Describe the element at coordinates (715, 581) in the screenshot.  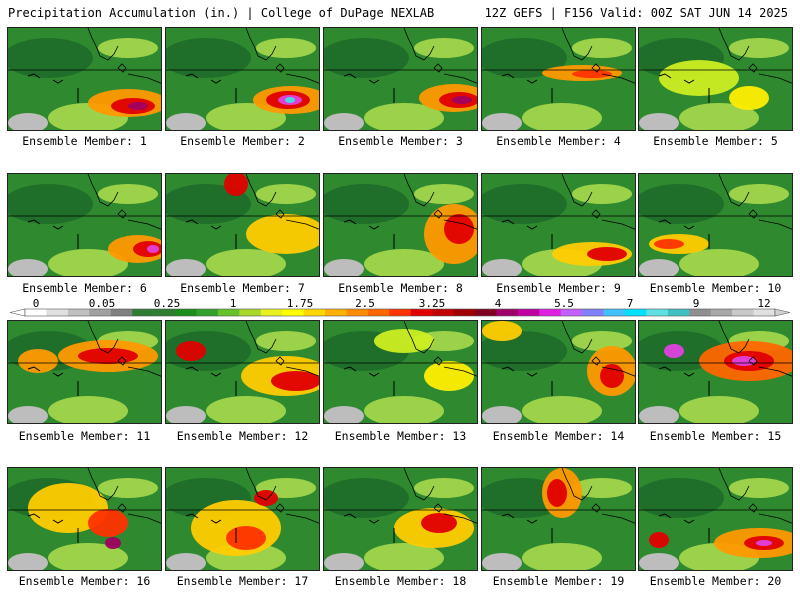
I see `ensemble-member-label: Ensemble Member: 20` at that location.